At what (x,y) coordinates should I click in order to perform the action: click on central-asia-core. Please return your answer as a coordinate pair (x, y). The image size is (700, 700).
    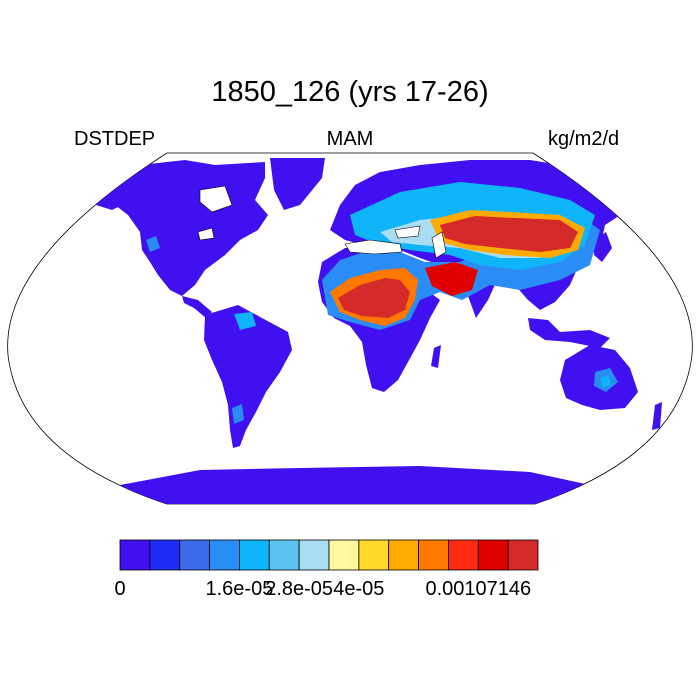
    Looking at the image, I should click on (509, 234).